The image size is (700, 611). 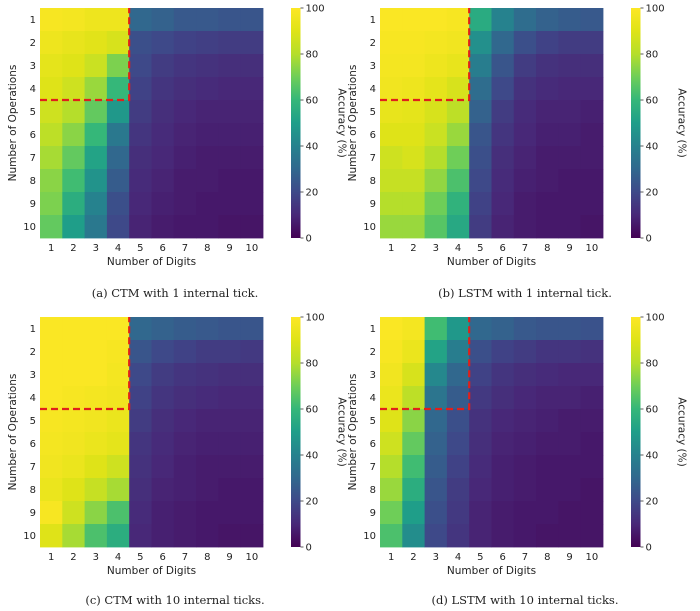 What do you see at coordinates (369, 536) in the screenshot?
I see `y-tick-label: 10` at bounding box center [369, 536].